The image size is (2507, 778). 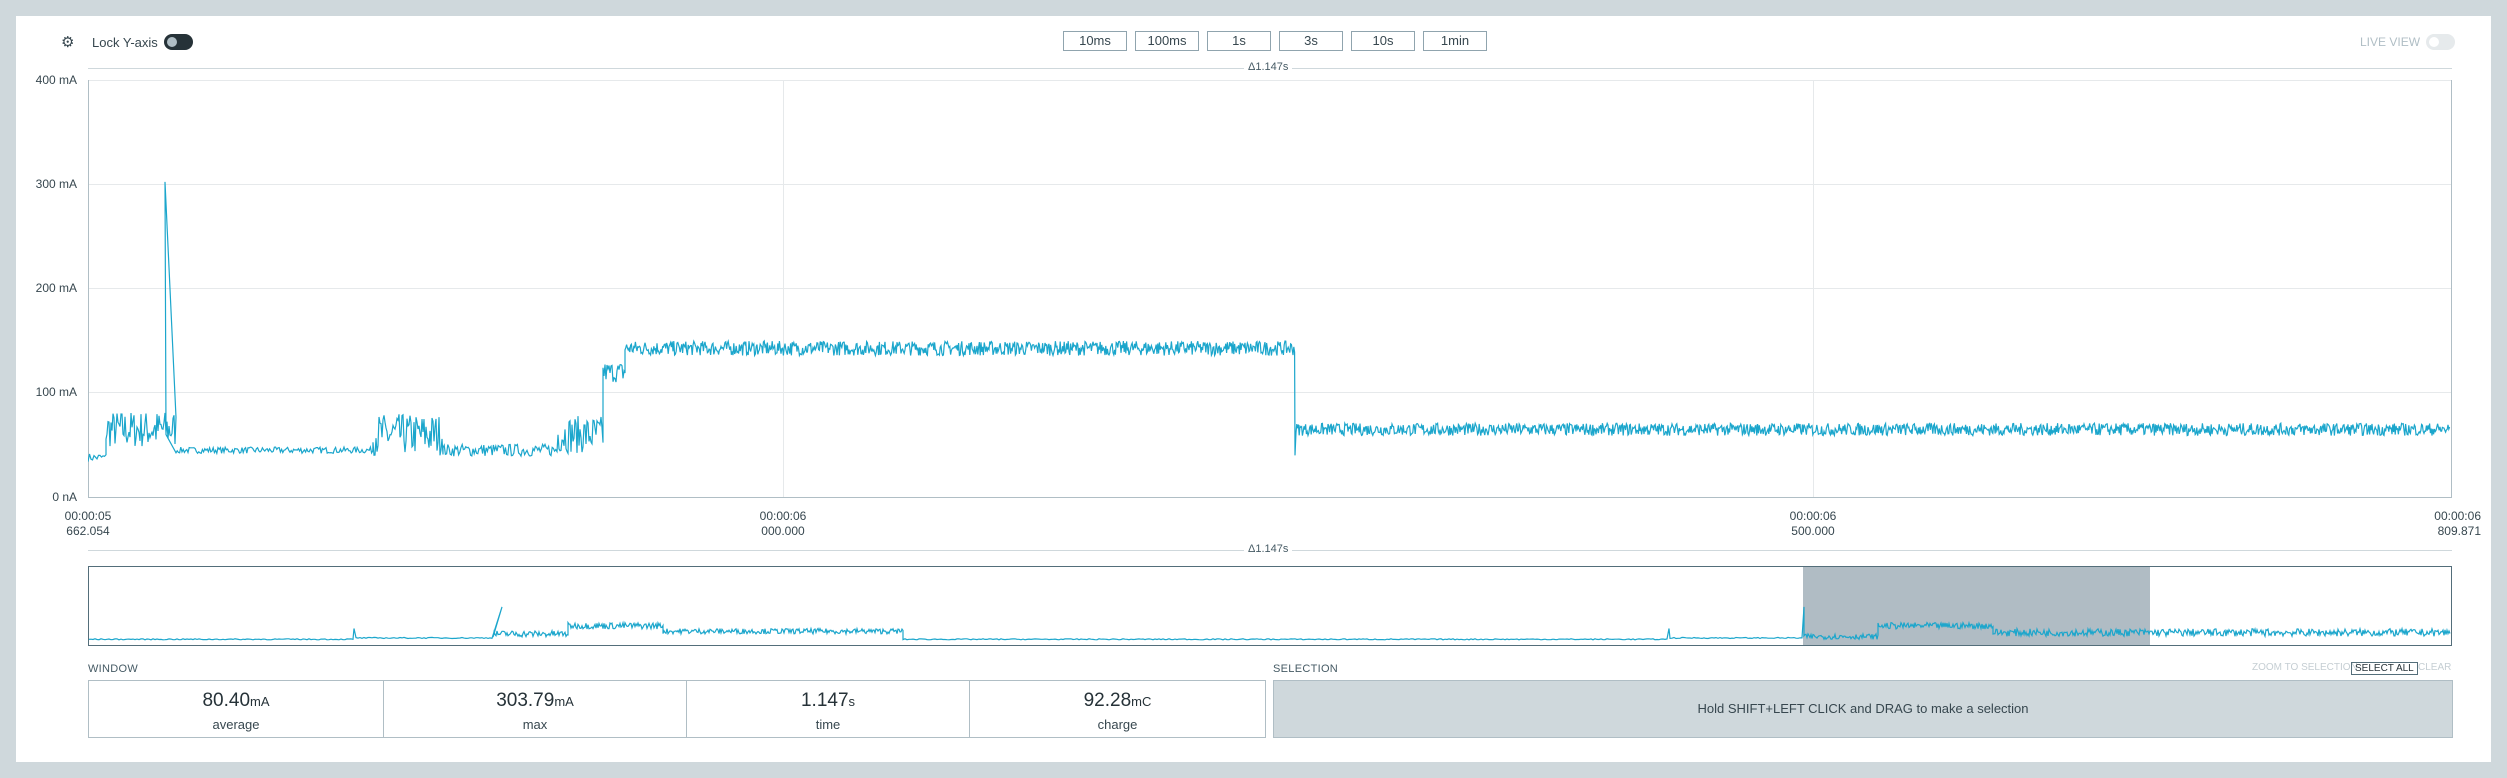 I want to click on max-stat: 303.79mA max, so click(x=535, y=709).